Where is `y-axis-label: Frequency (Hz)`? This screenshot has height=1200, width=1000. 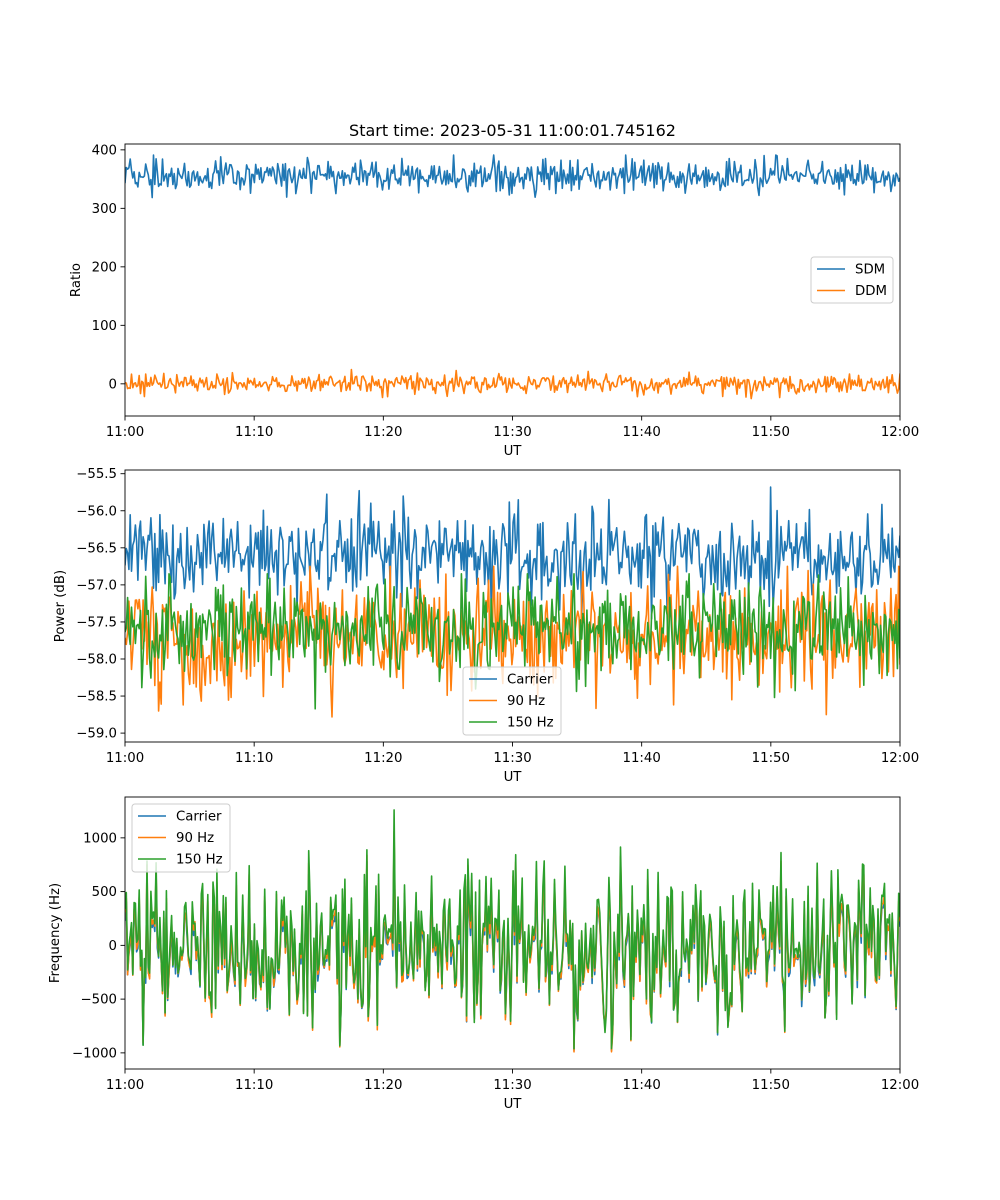
y-axis-label: Frequency (Hz) is located at coordinates (55, 933).